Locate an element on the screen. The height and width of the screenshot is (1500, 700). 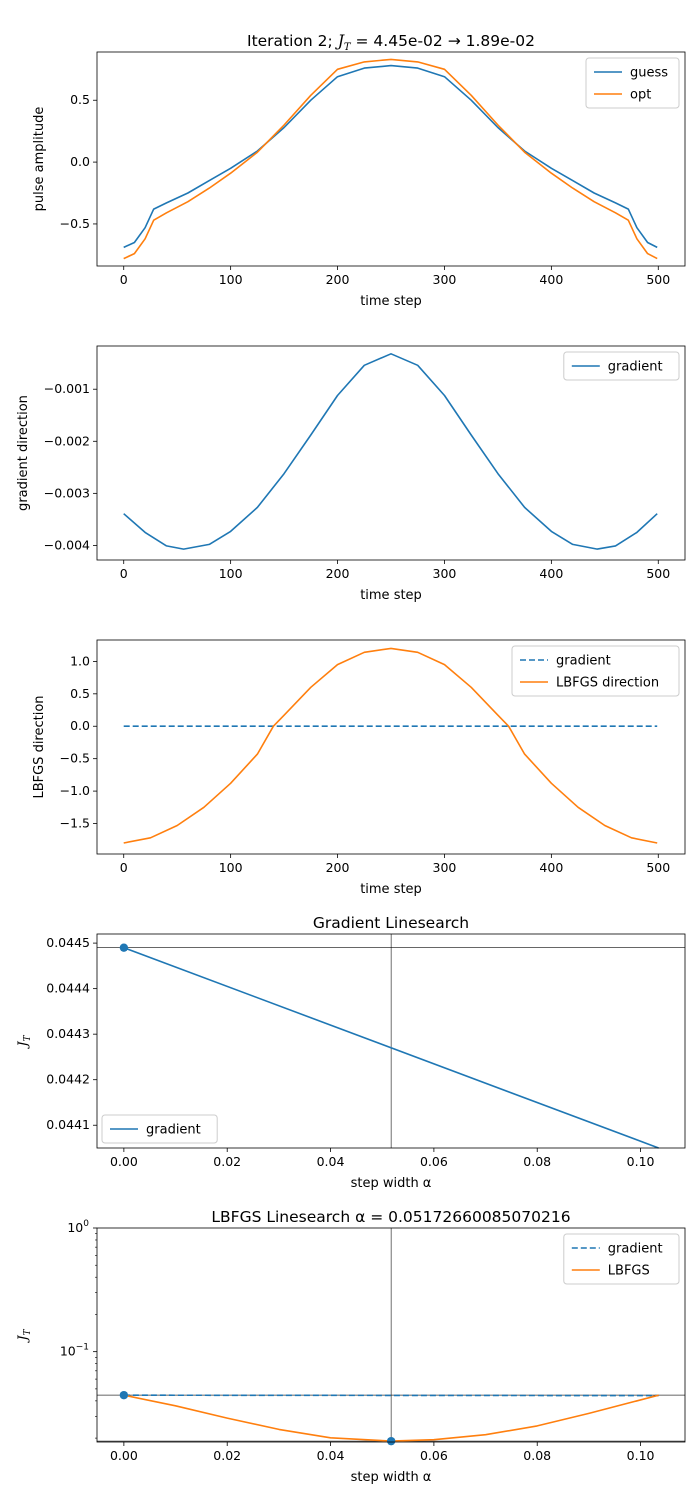
series-line-lbfgs-direction is located at coordinates (390, 745).